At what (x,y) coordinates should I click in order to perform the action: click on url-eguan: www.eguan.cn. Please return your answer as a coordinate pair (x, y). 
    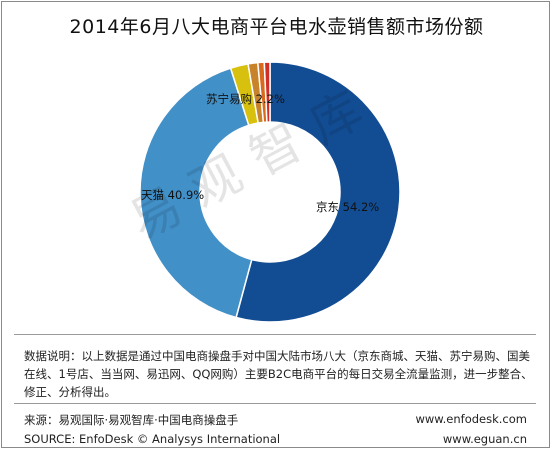
    Looking at the image, I should click on (484, 439).